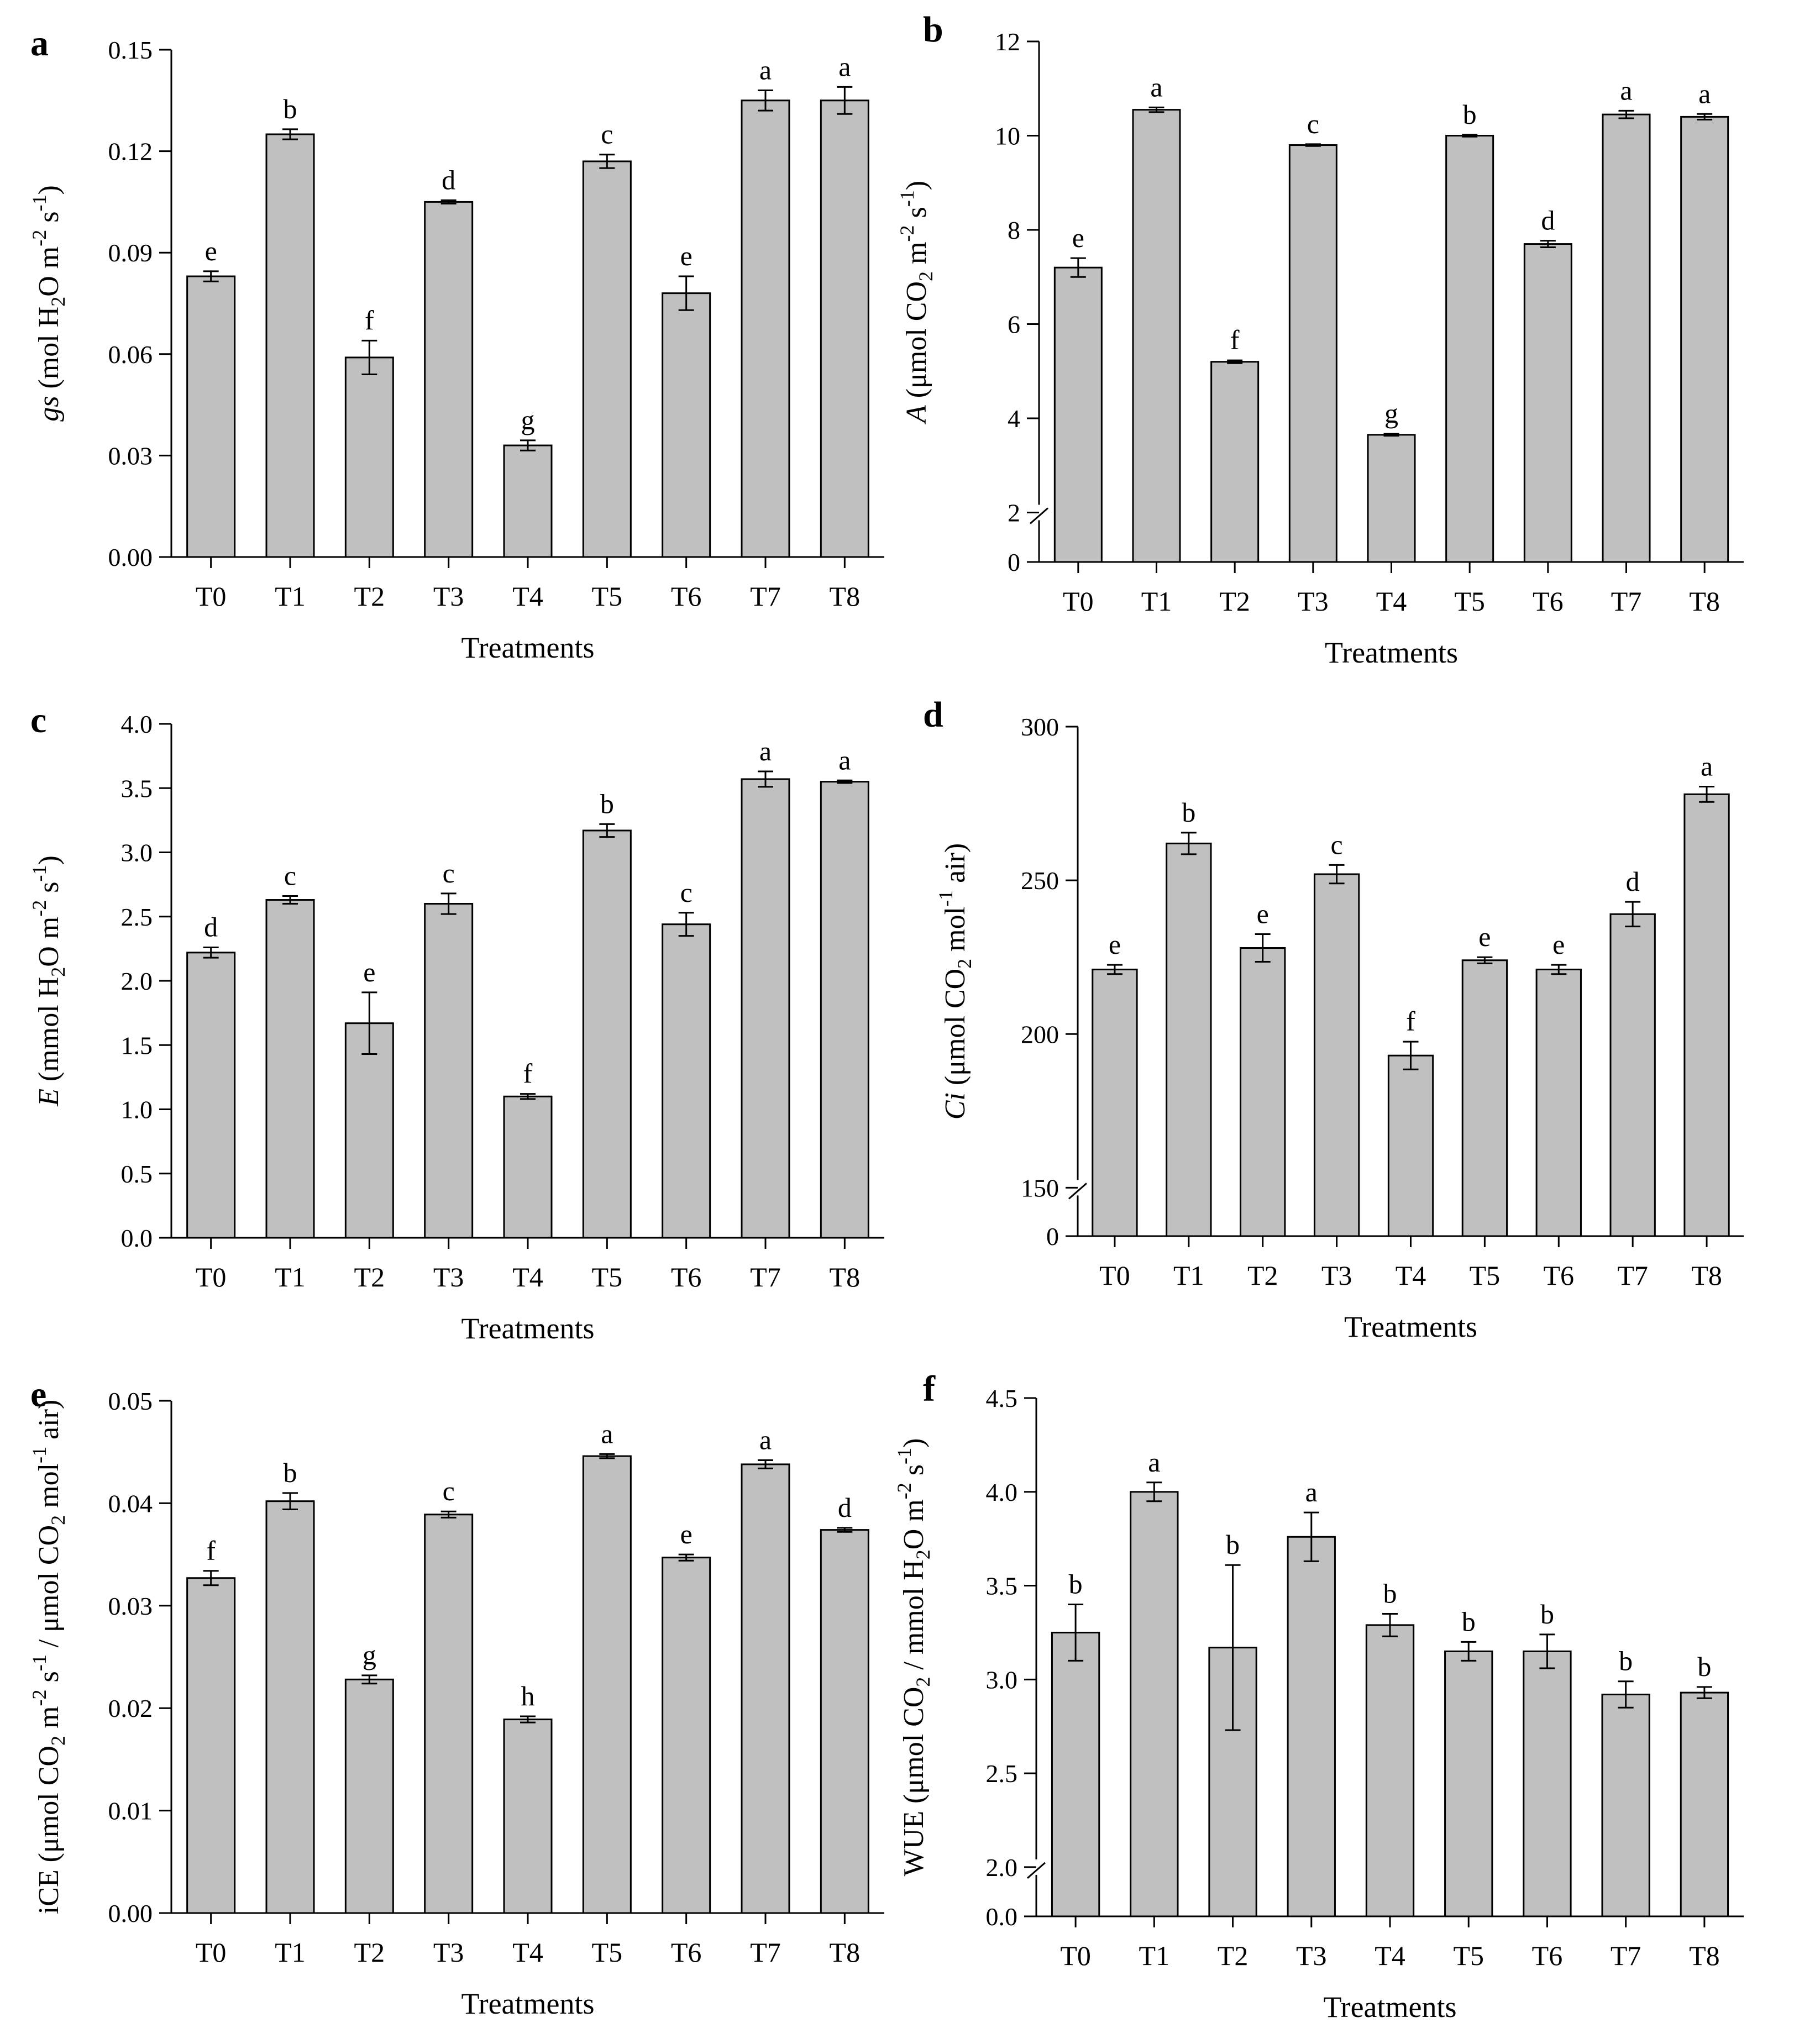  I want to click on y-axis-title-part: mol, so click(955, 933).